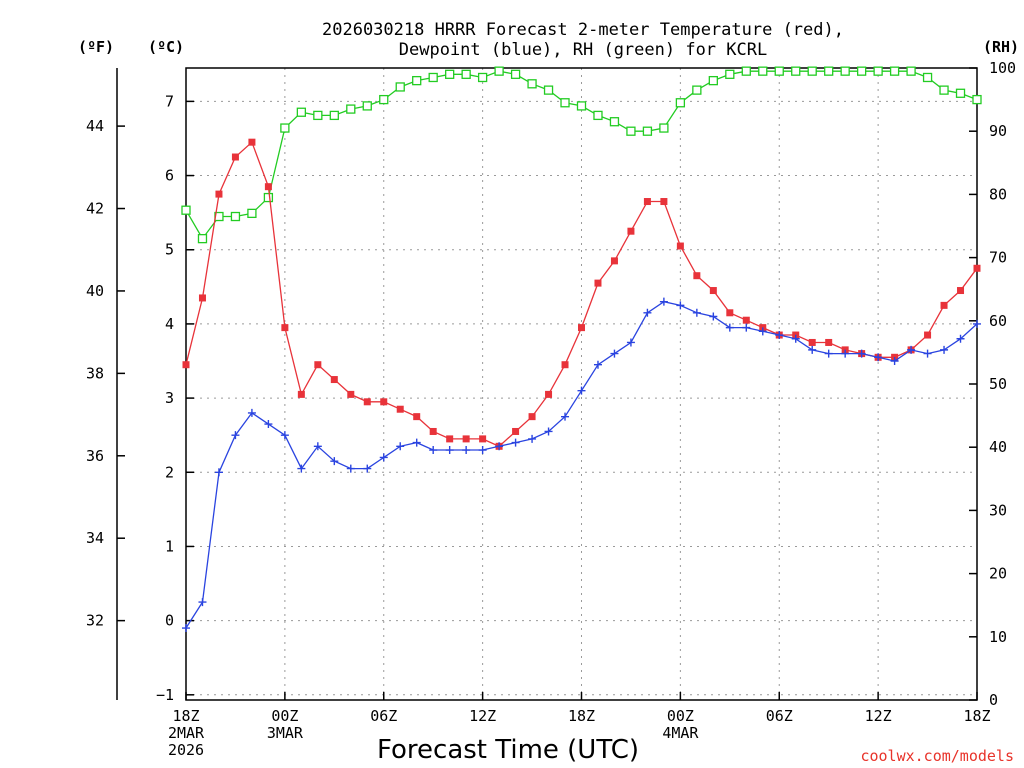 The image size is (1024, 768). Describe the element at coordinates (508, 750) in the screenshot. I see `x-axis-title: Forecast Time (UTC)` at that location.